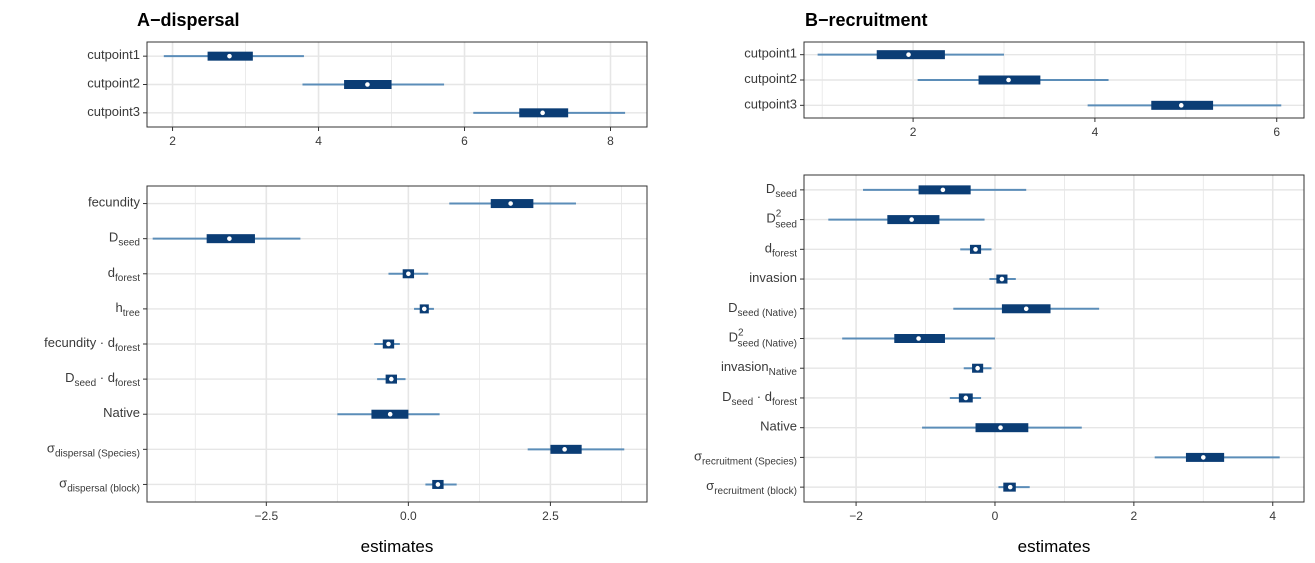 The image size is (1315, 563). Describe the element at coordinates (188, 20) in the screenshot. I see `panel-a-title: A−dispersal` at that location.